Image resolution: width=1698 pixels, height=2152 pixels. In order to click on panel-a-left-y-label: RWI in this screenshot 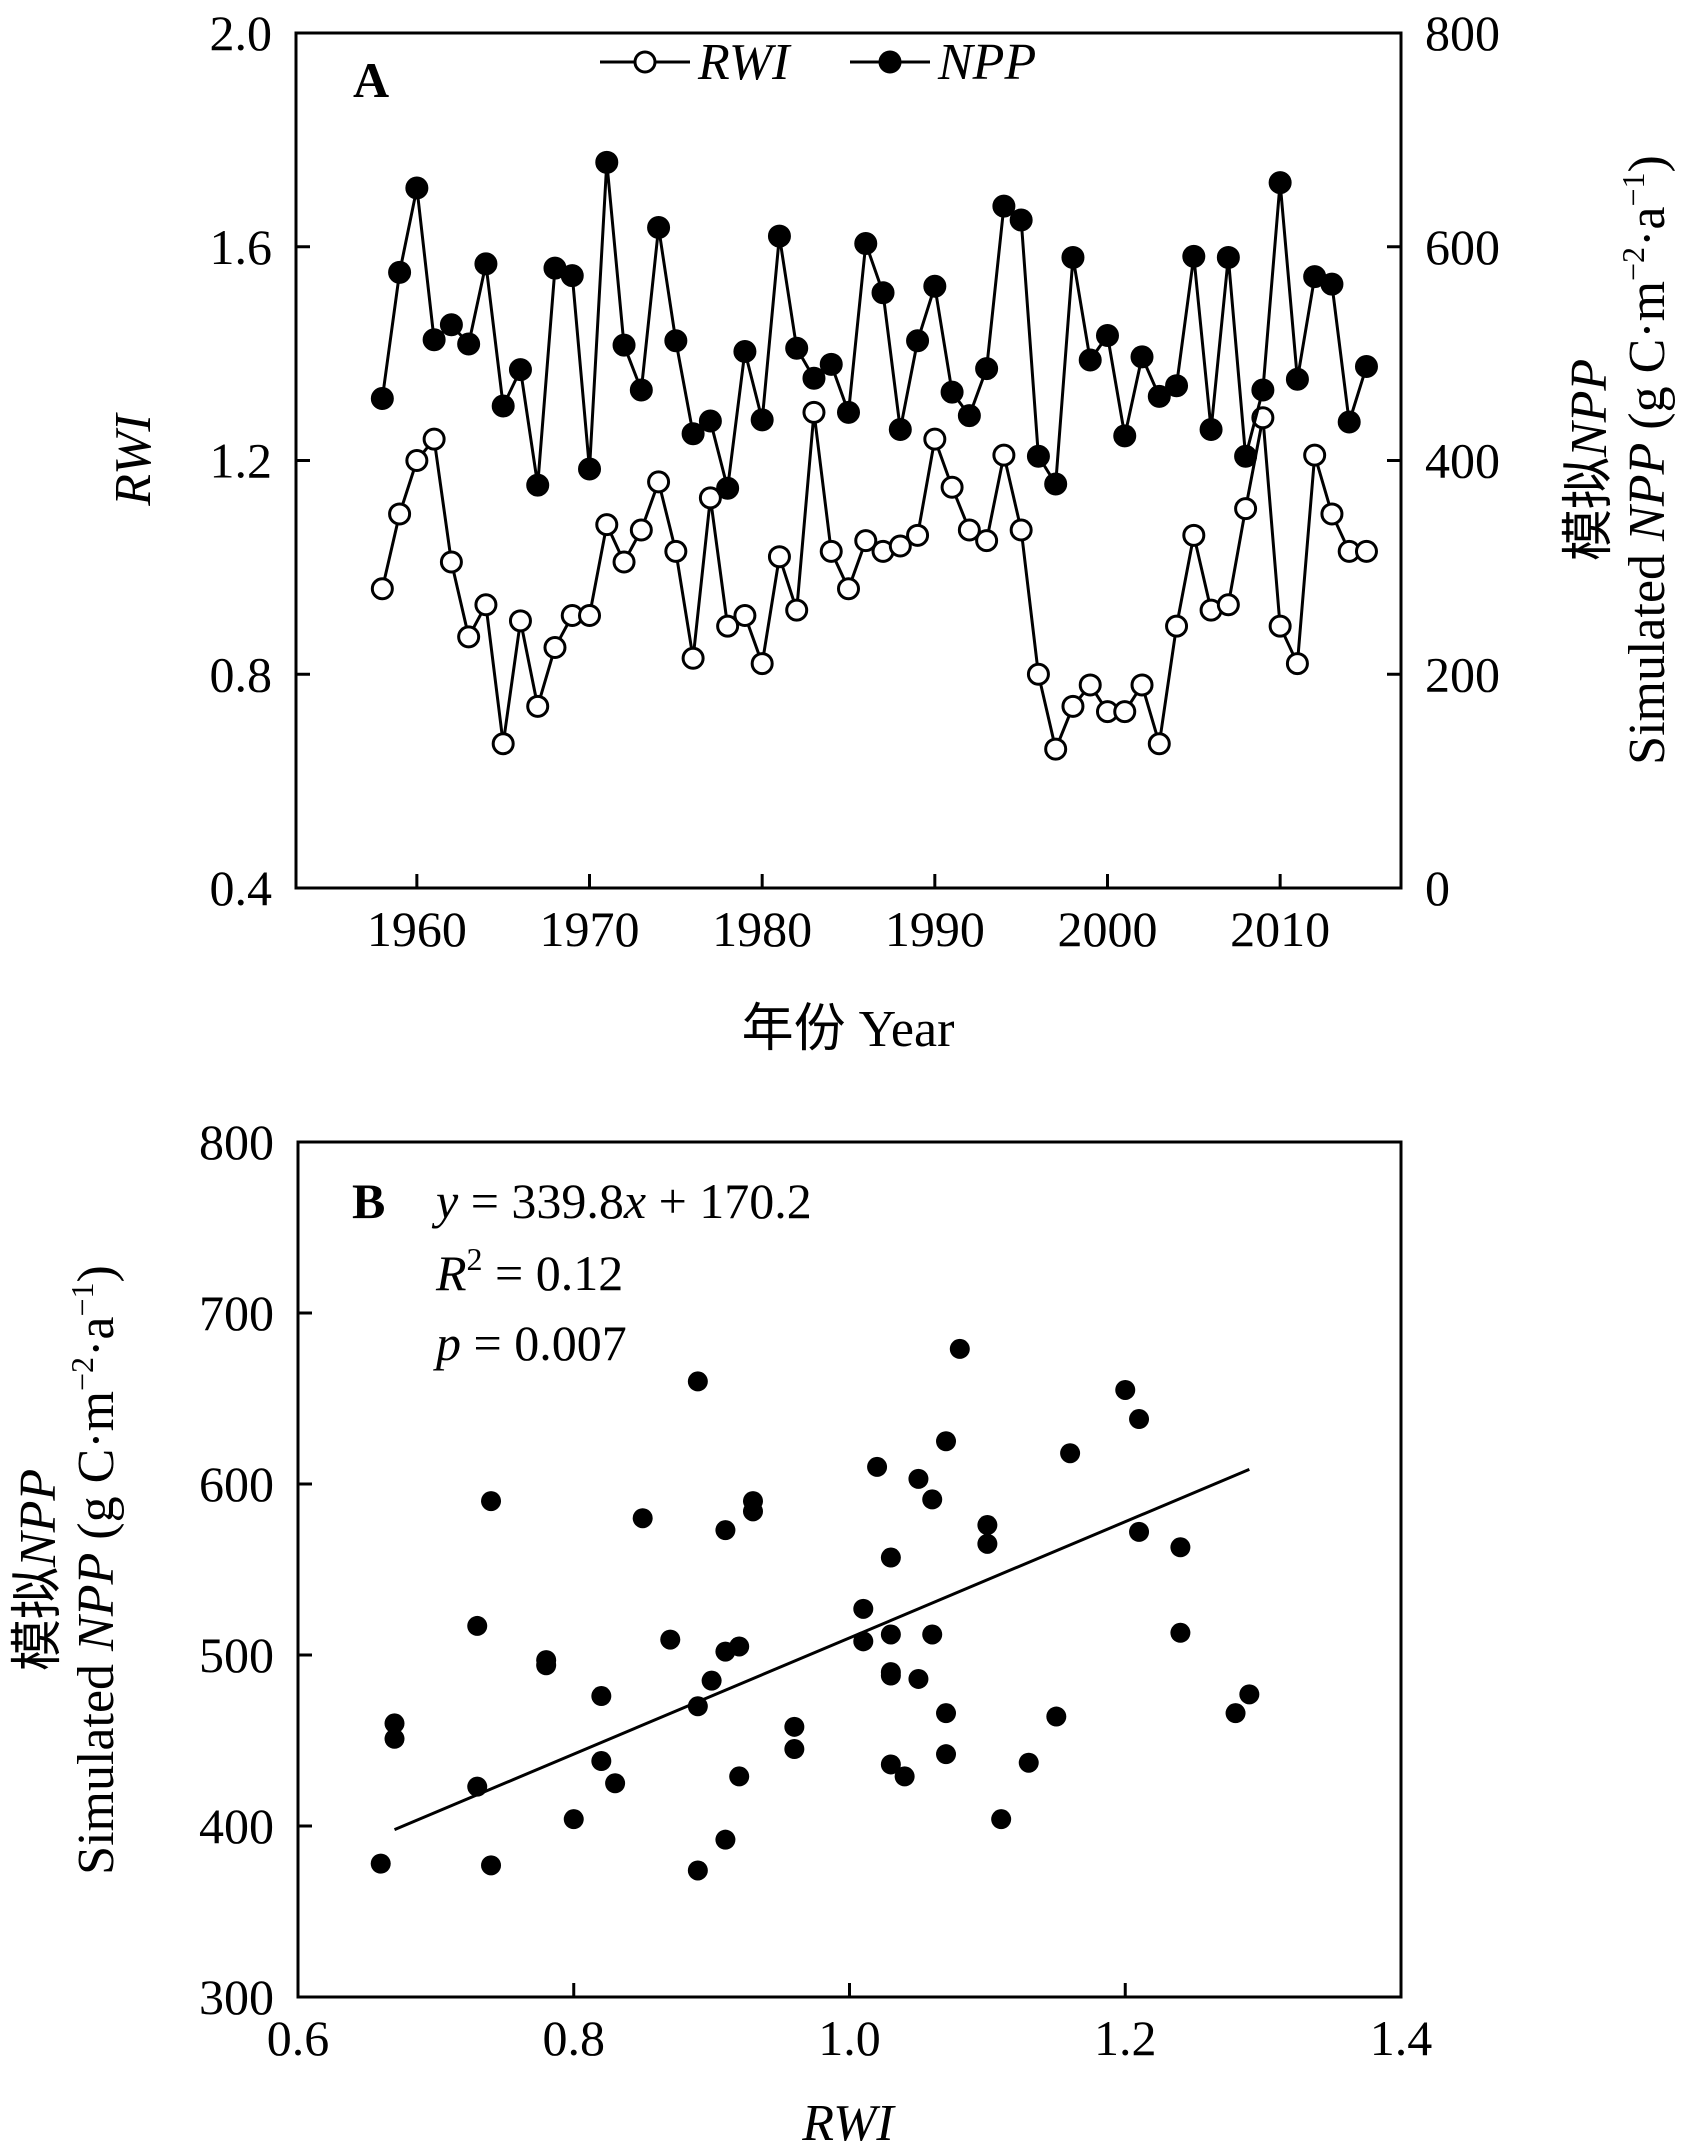, I will do `click(133, 459)`.